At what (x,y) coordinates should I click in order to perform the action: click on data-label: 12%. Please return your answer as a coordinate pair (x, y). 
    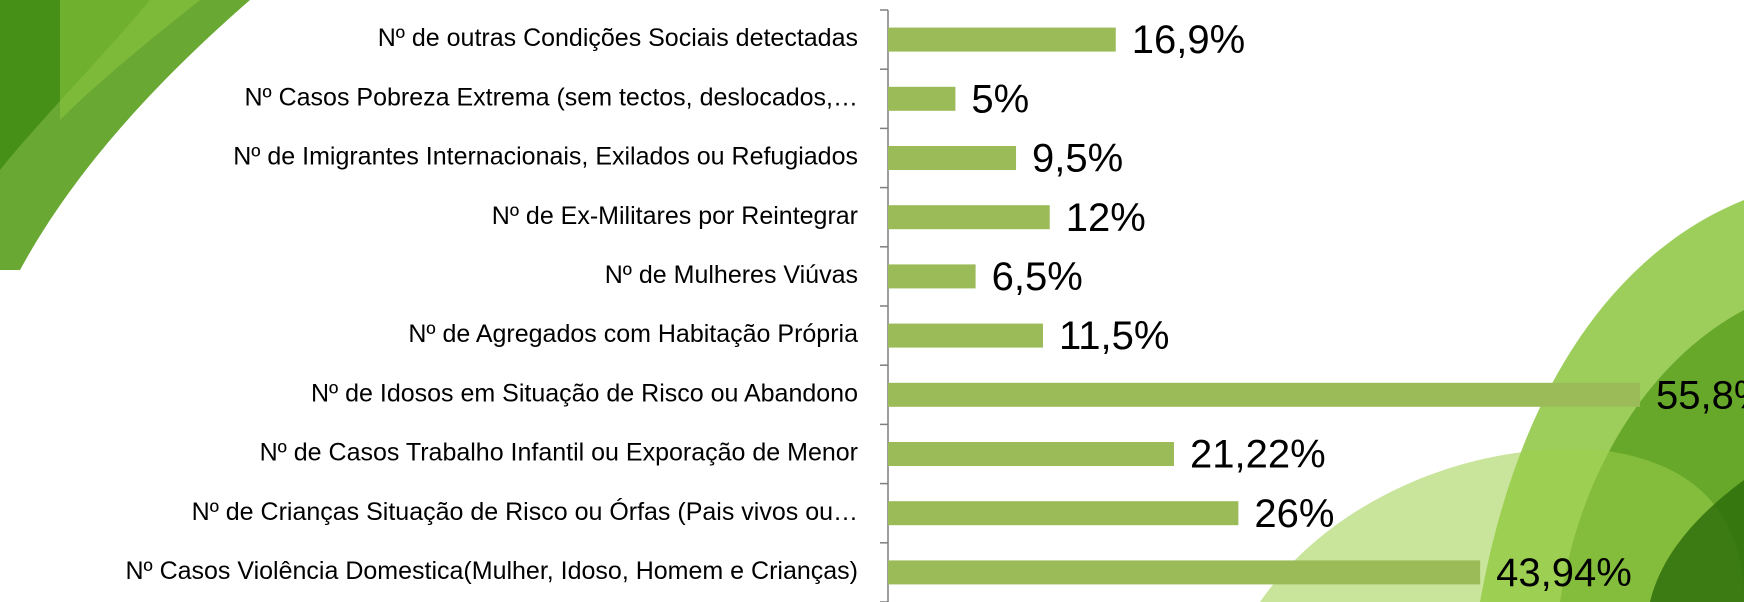
    Looking at the image, I should click on (1106, 218).